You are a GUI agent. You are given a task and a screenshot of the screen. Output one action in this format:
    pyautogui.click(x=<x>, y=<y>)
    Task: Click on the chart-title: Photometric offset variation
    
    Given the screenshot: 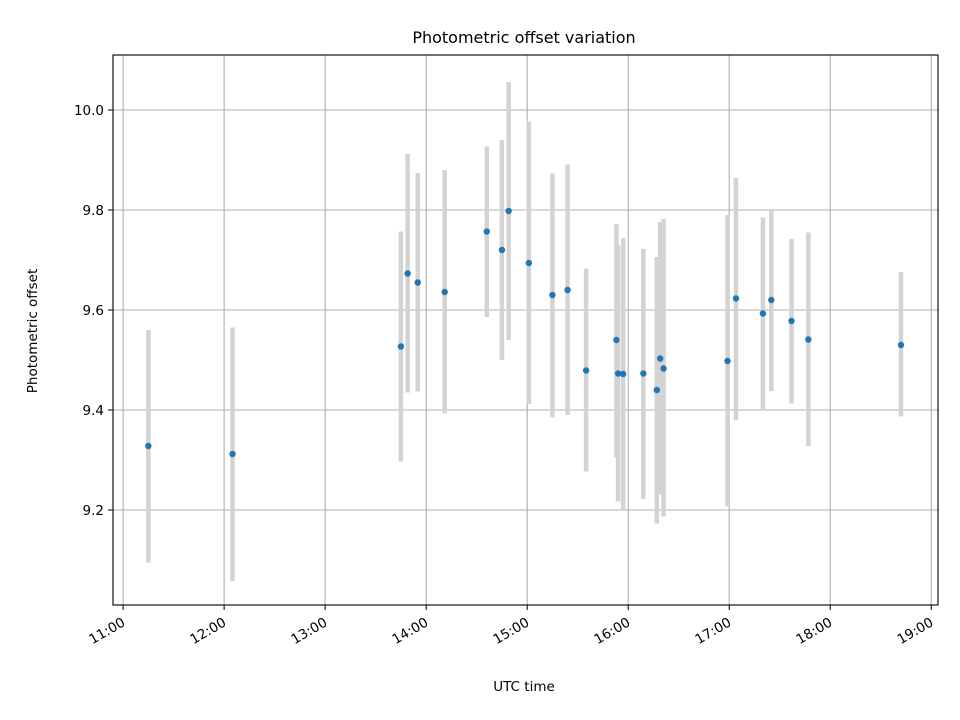 What is the action you would take?
    pyautogui.click(x=523, y=37)
    